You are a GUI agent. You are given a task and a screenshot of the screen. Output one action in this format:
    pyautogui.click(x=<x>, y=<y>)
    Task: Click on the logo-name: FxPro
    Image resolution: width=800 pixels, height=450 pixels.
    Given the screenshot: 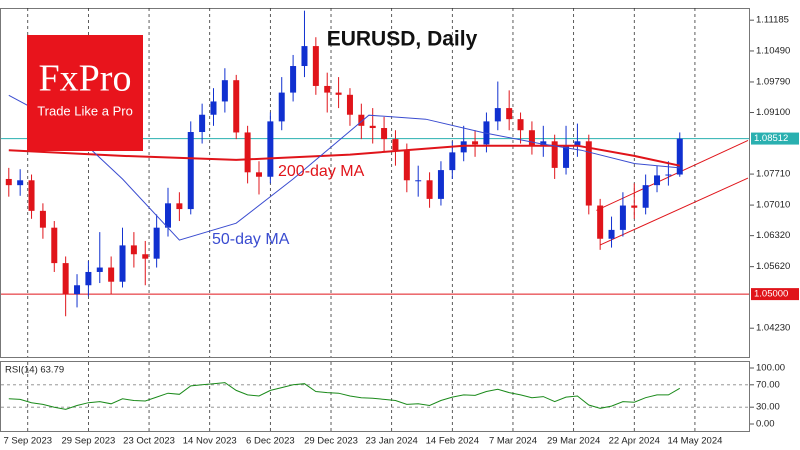 What is the action you would take?
    pyautogui.click(x=85, y=79)
    